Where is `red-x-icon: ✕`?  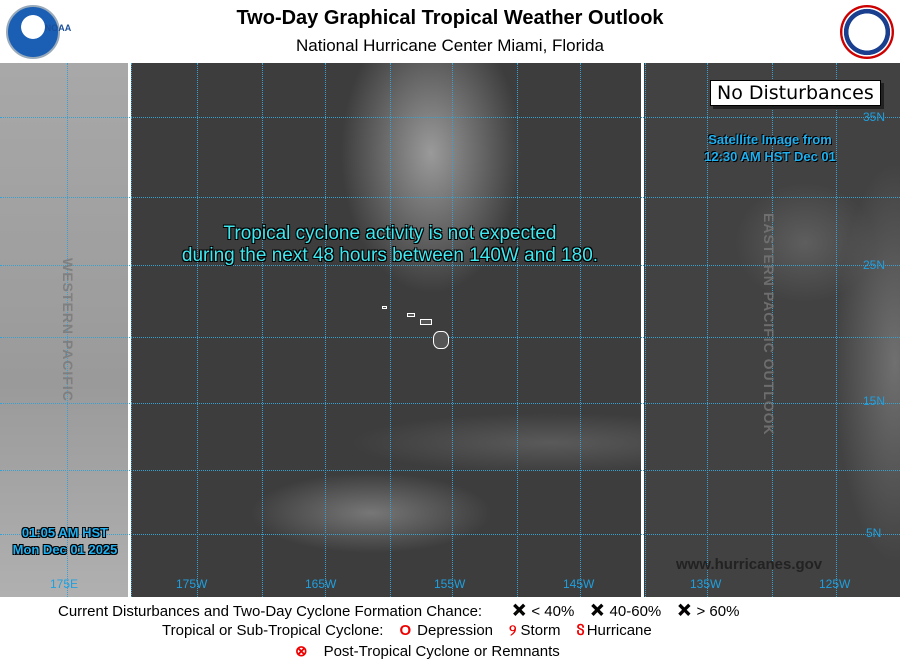 red-x-icon: ✕ is located at coordinates (684, 611).